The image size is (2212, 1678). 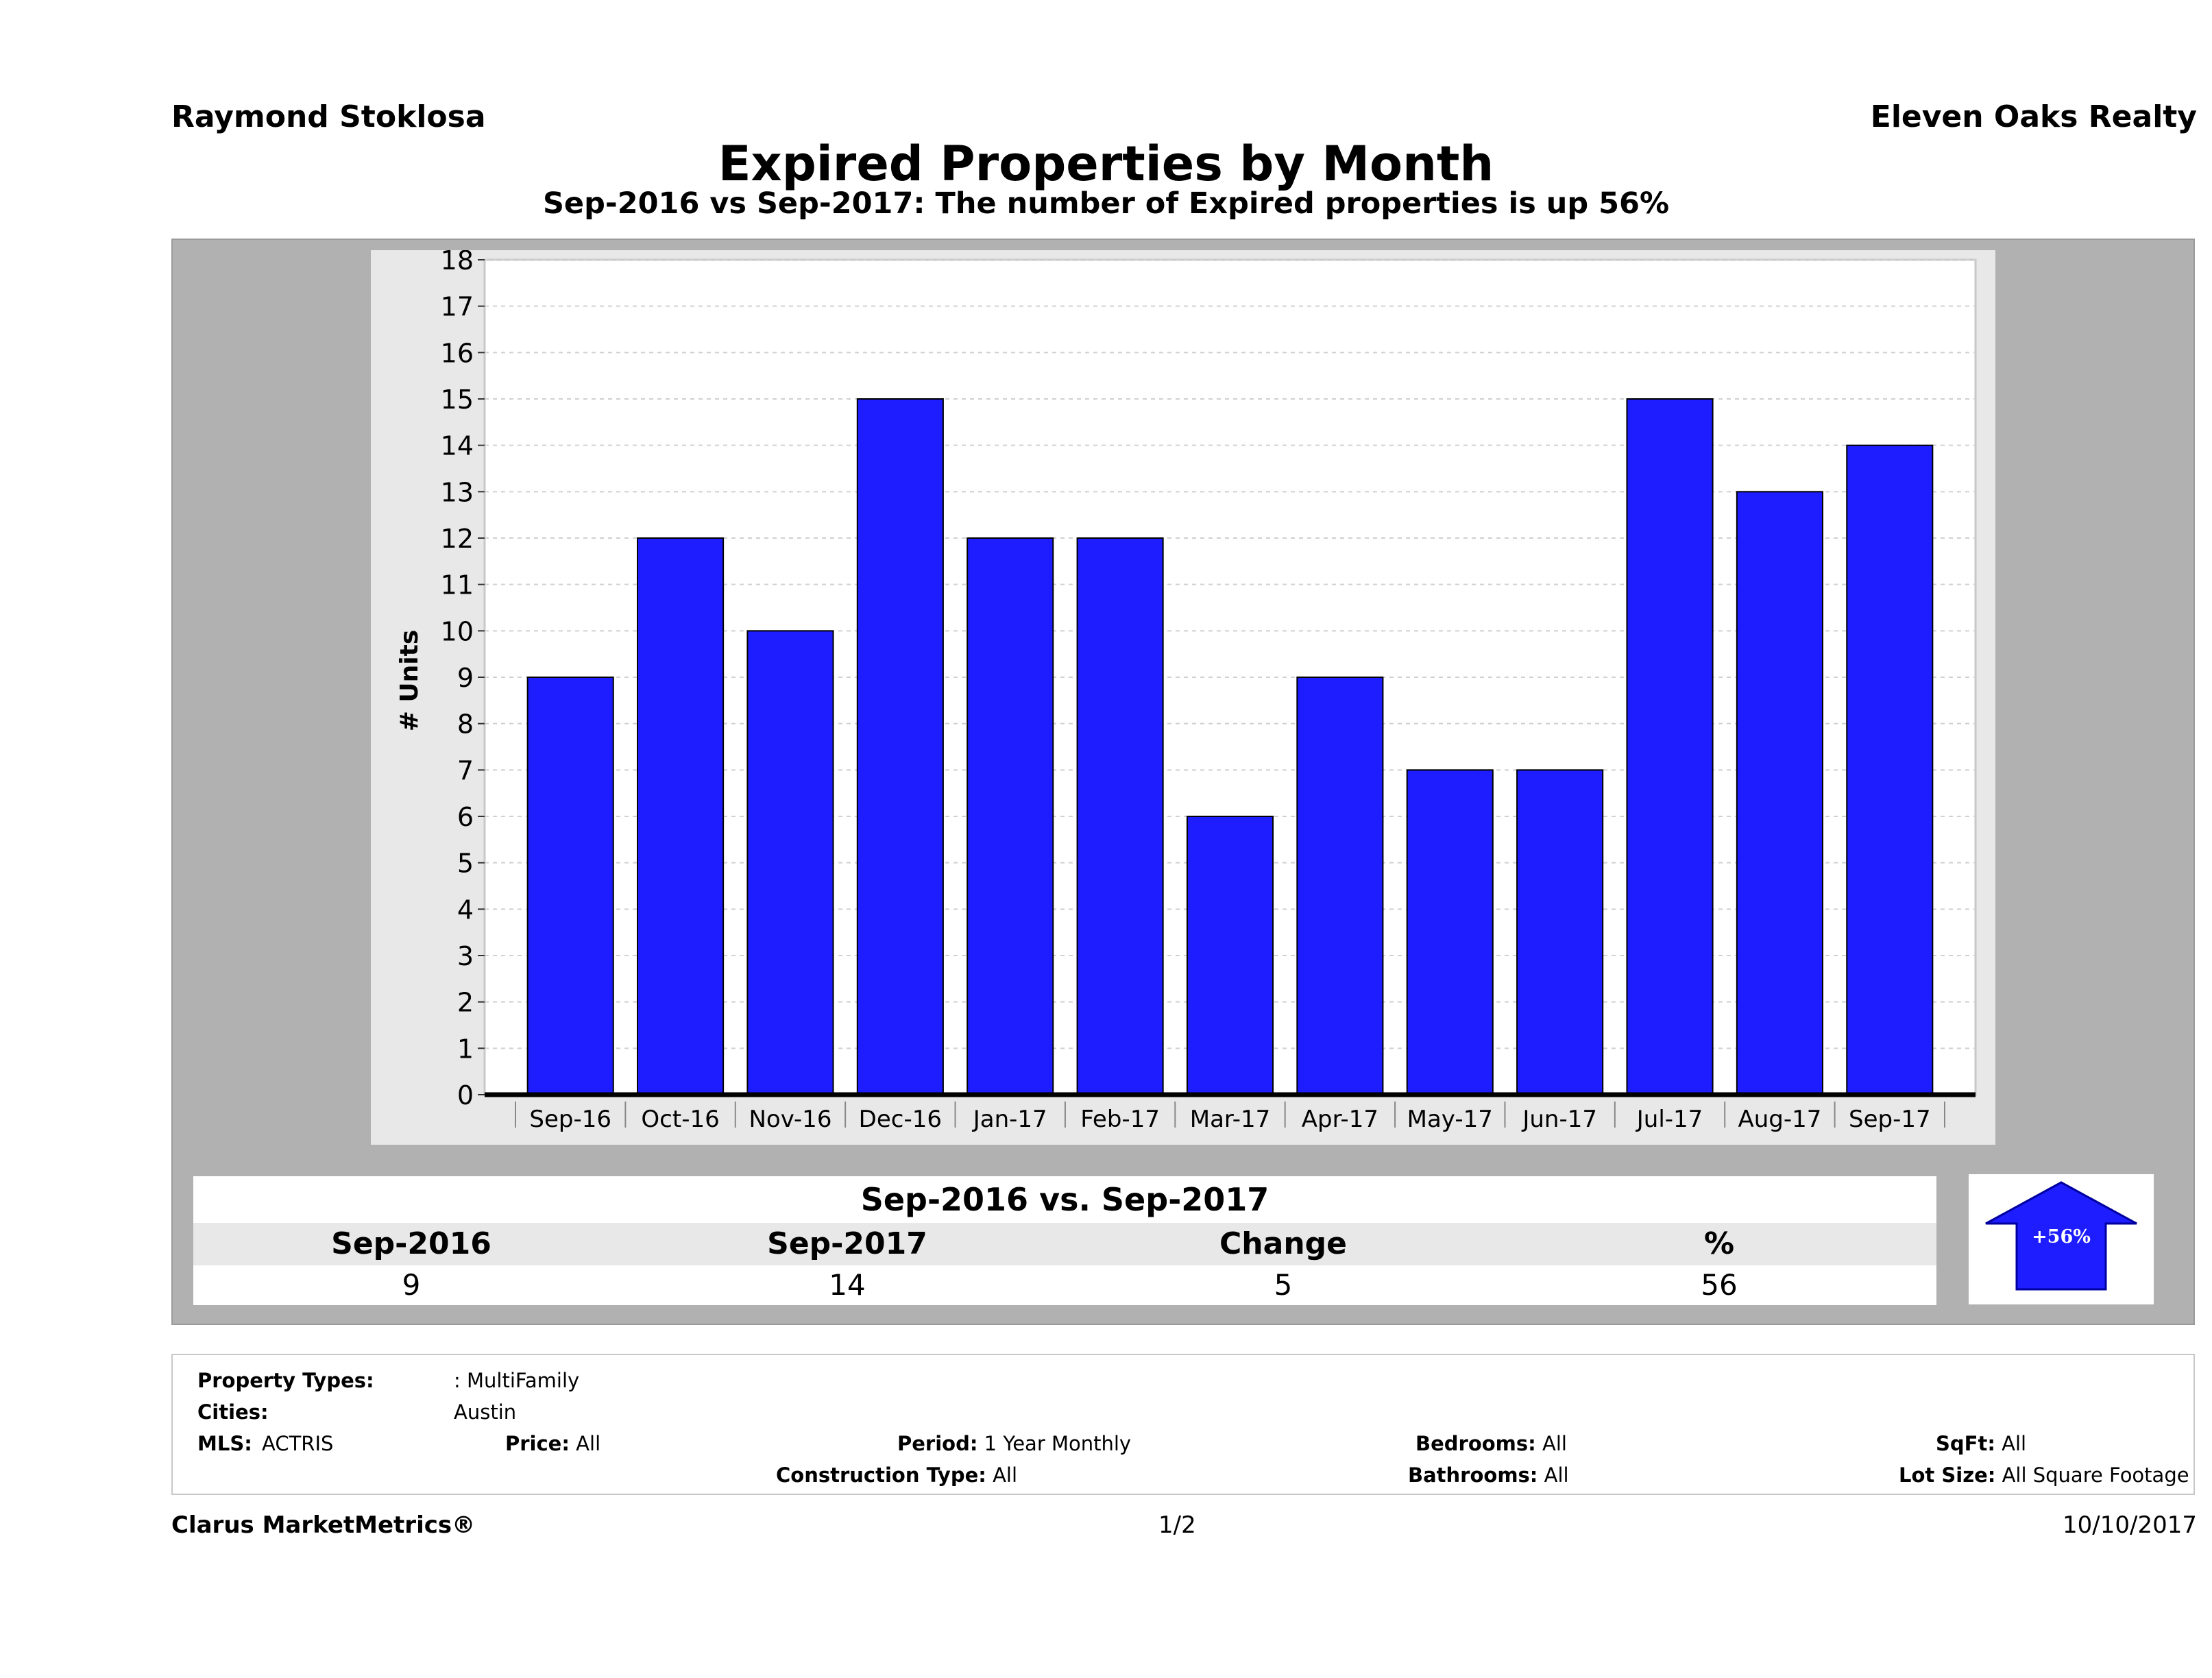 I want to click on footer-page-number: 1/2, so click(x=1177, y=1525).